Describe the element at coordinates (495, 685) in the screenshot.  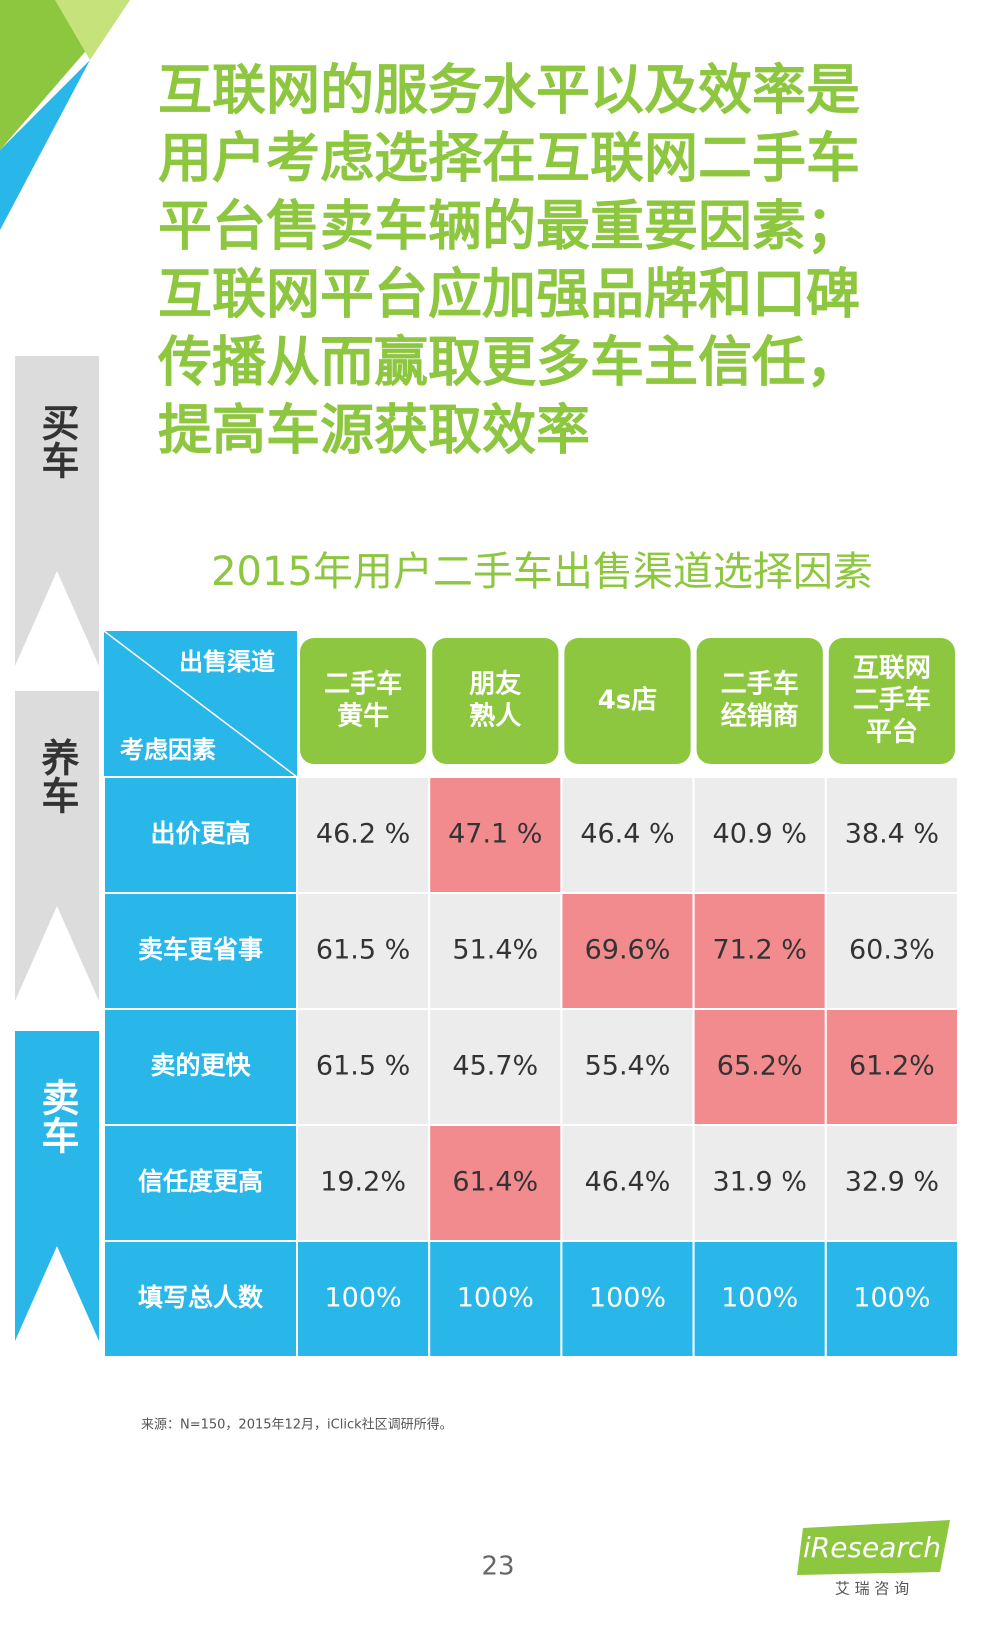
I see `column-header-label: 朋友` at that location.